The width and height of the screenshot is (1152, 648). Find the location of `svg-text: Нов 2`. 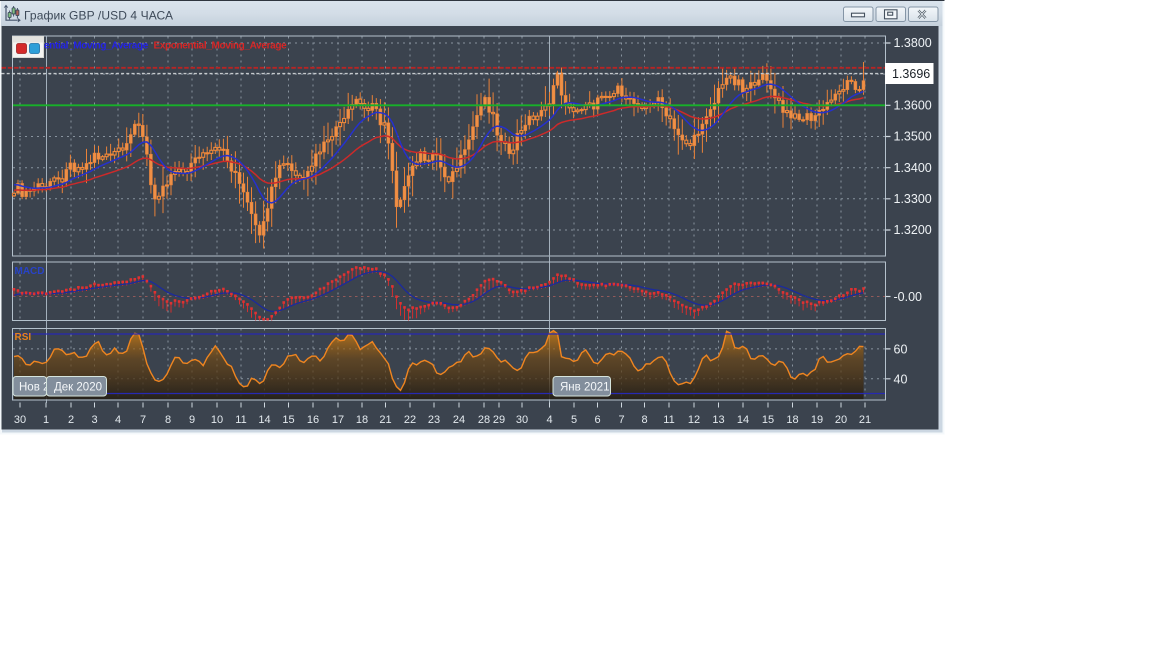

svg-text: Нов 2 is located at coordinates (34, 388).